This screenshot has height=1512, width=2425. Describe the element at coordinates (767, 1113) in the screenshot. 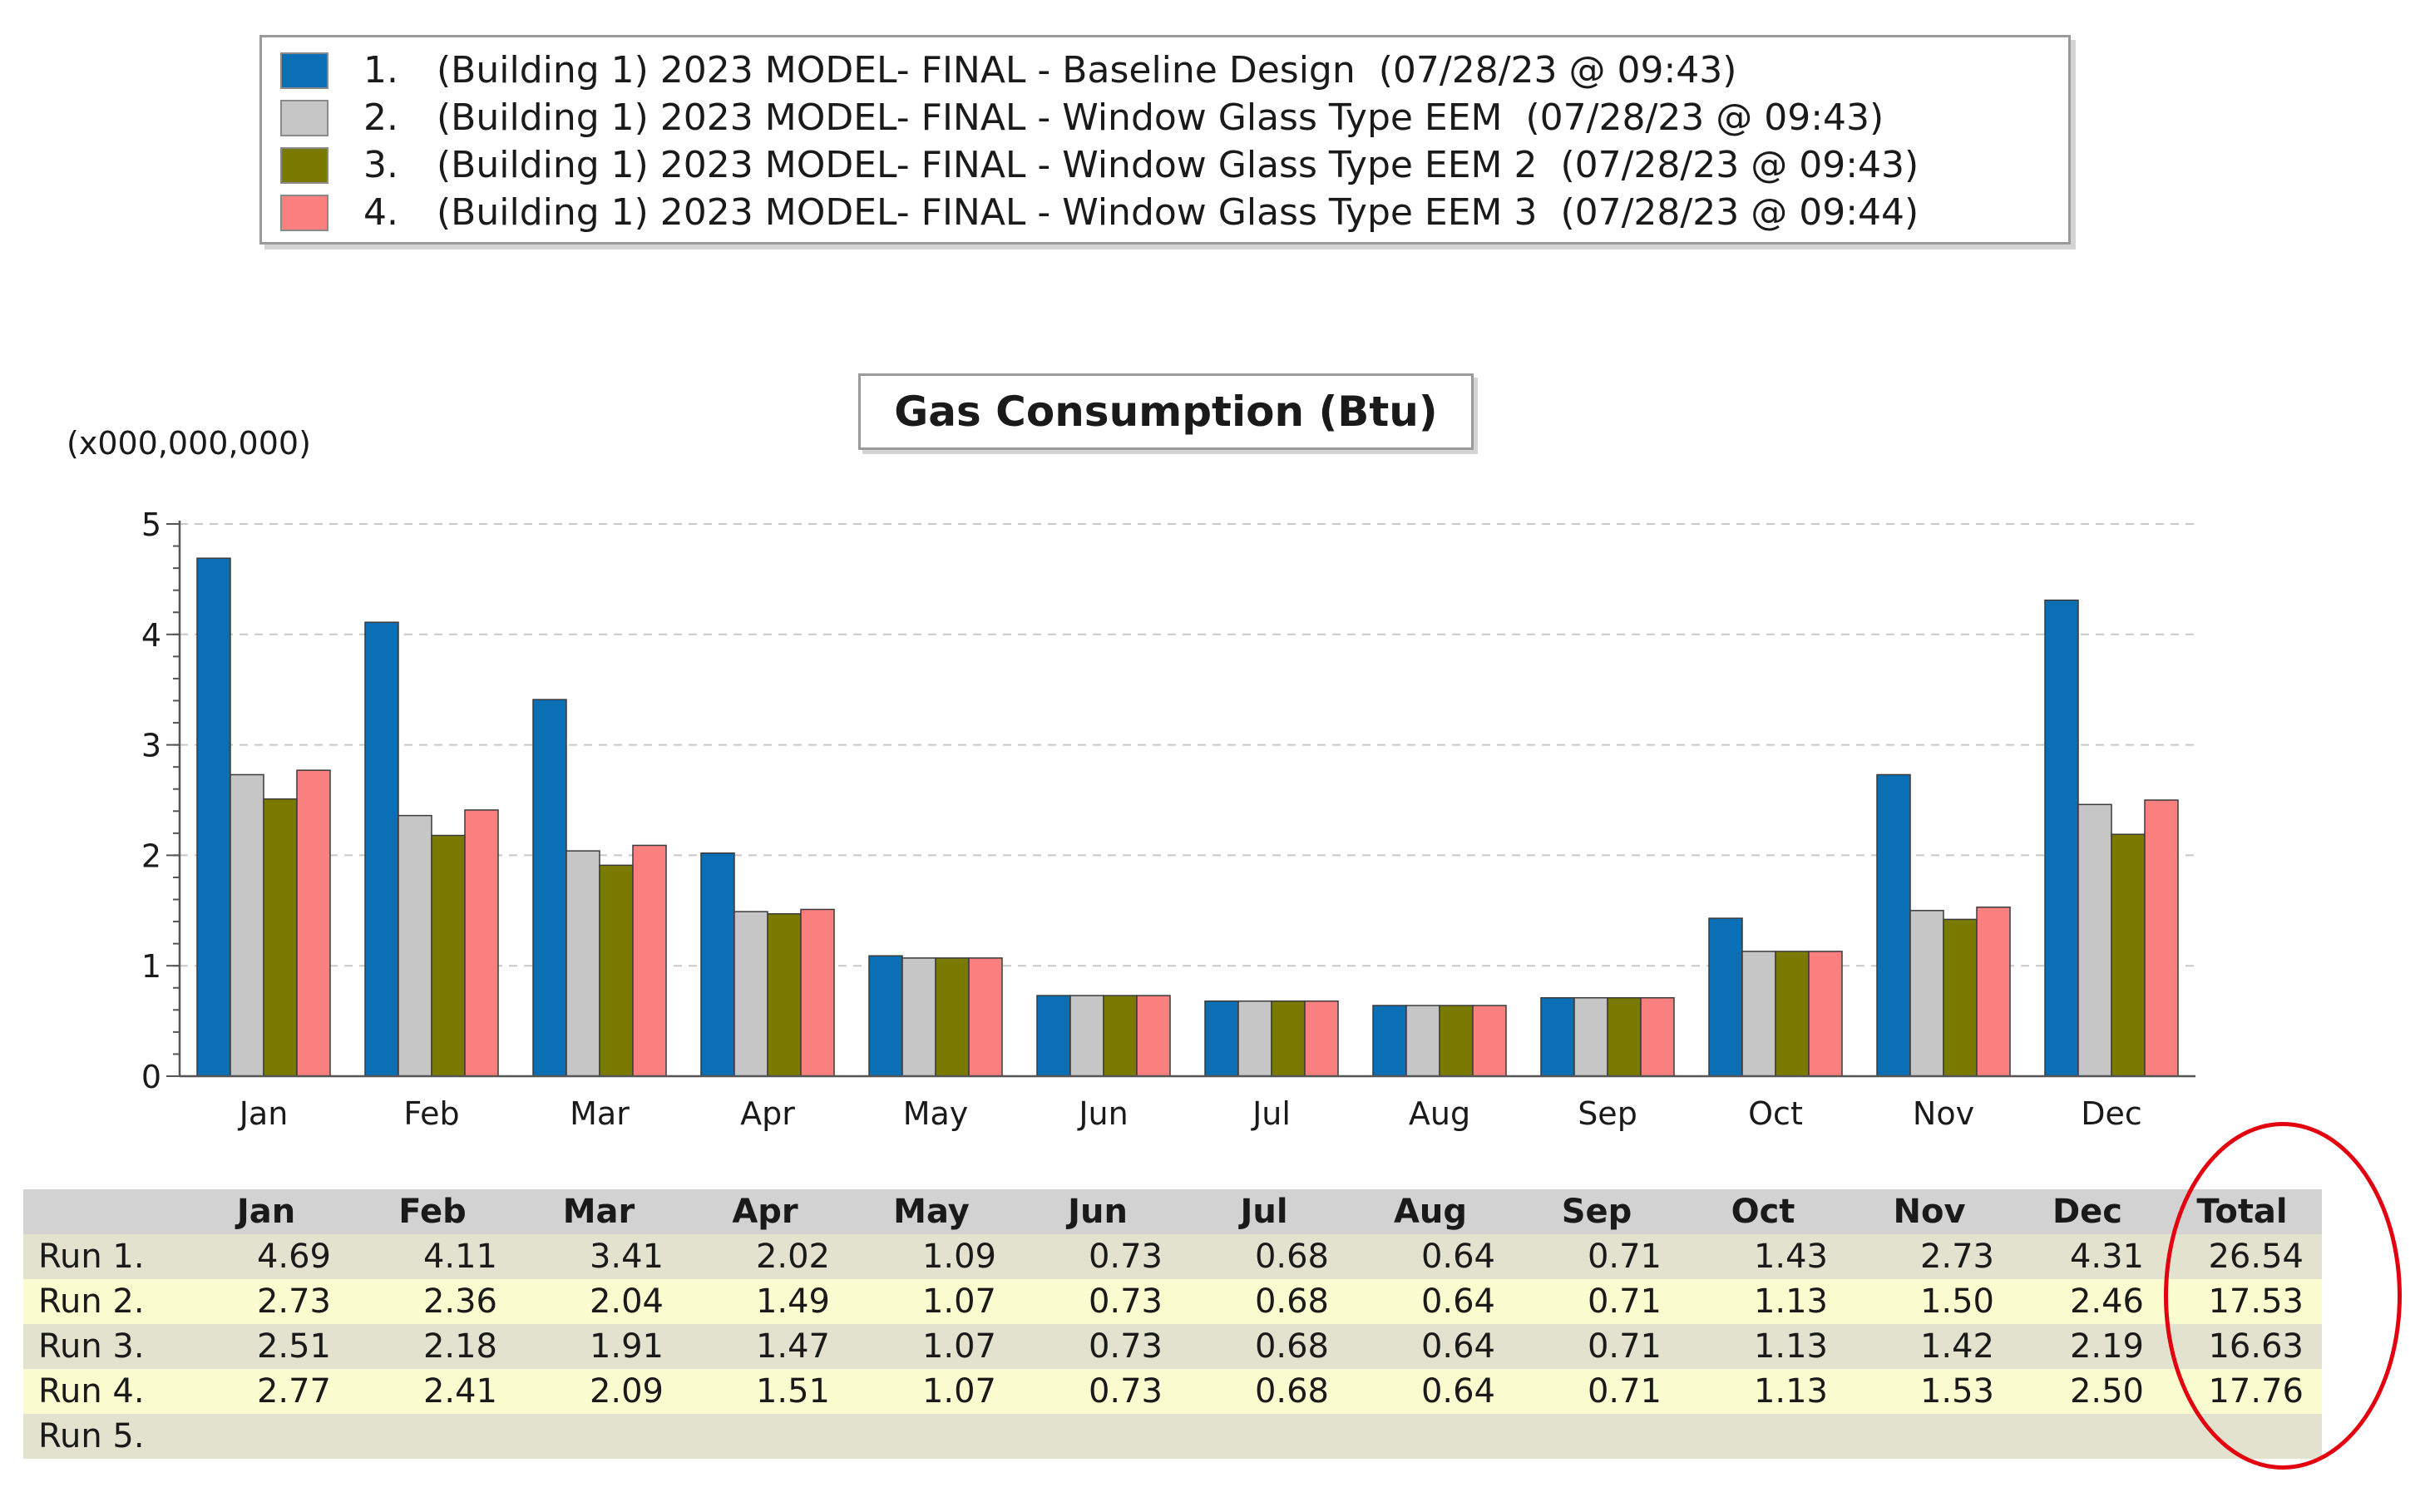

I see `x-tick-label: Apr` at that location.